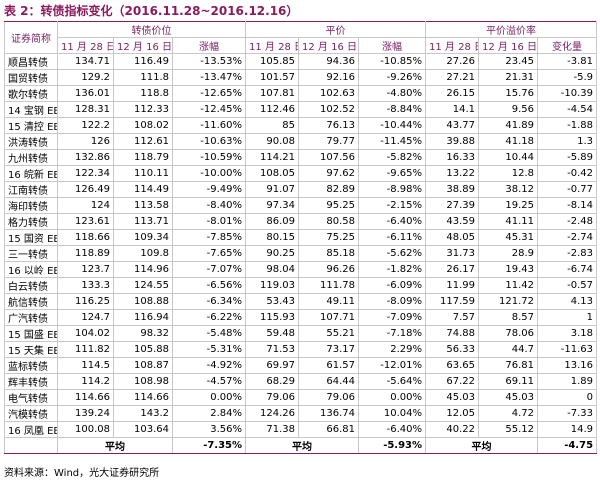 The height and width of the screenshot is (481, 600). I want to click on cell: 0.00%, so click(392, 397).